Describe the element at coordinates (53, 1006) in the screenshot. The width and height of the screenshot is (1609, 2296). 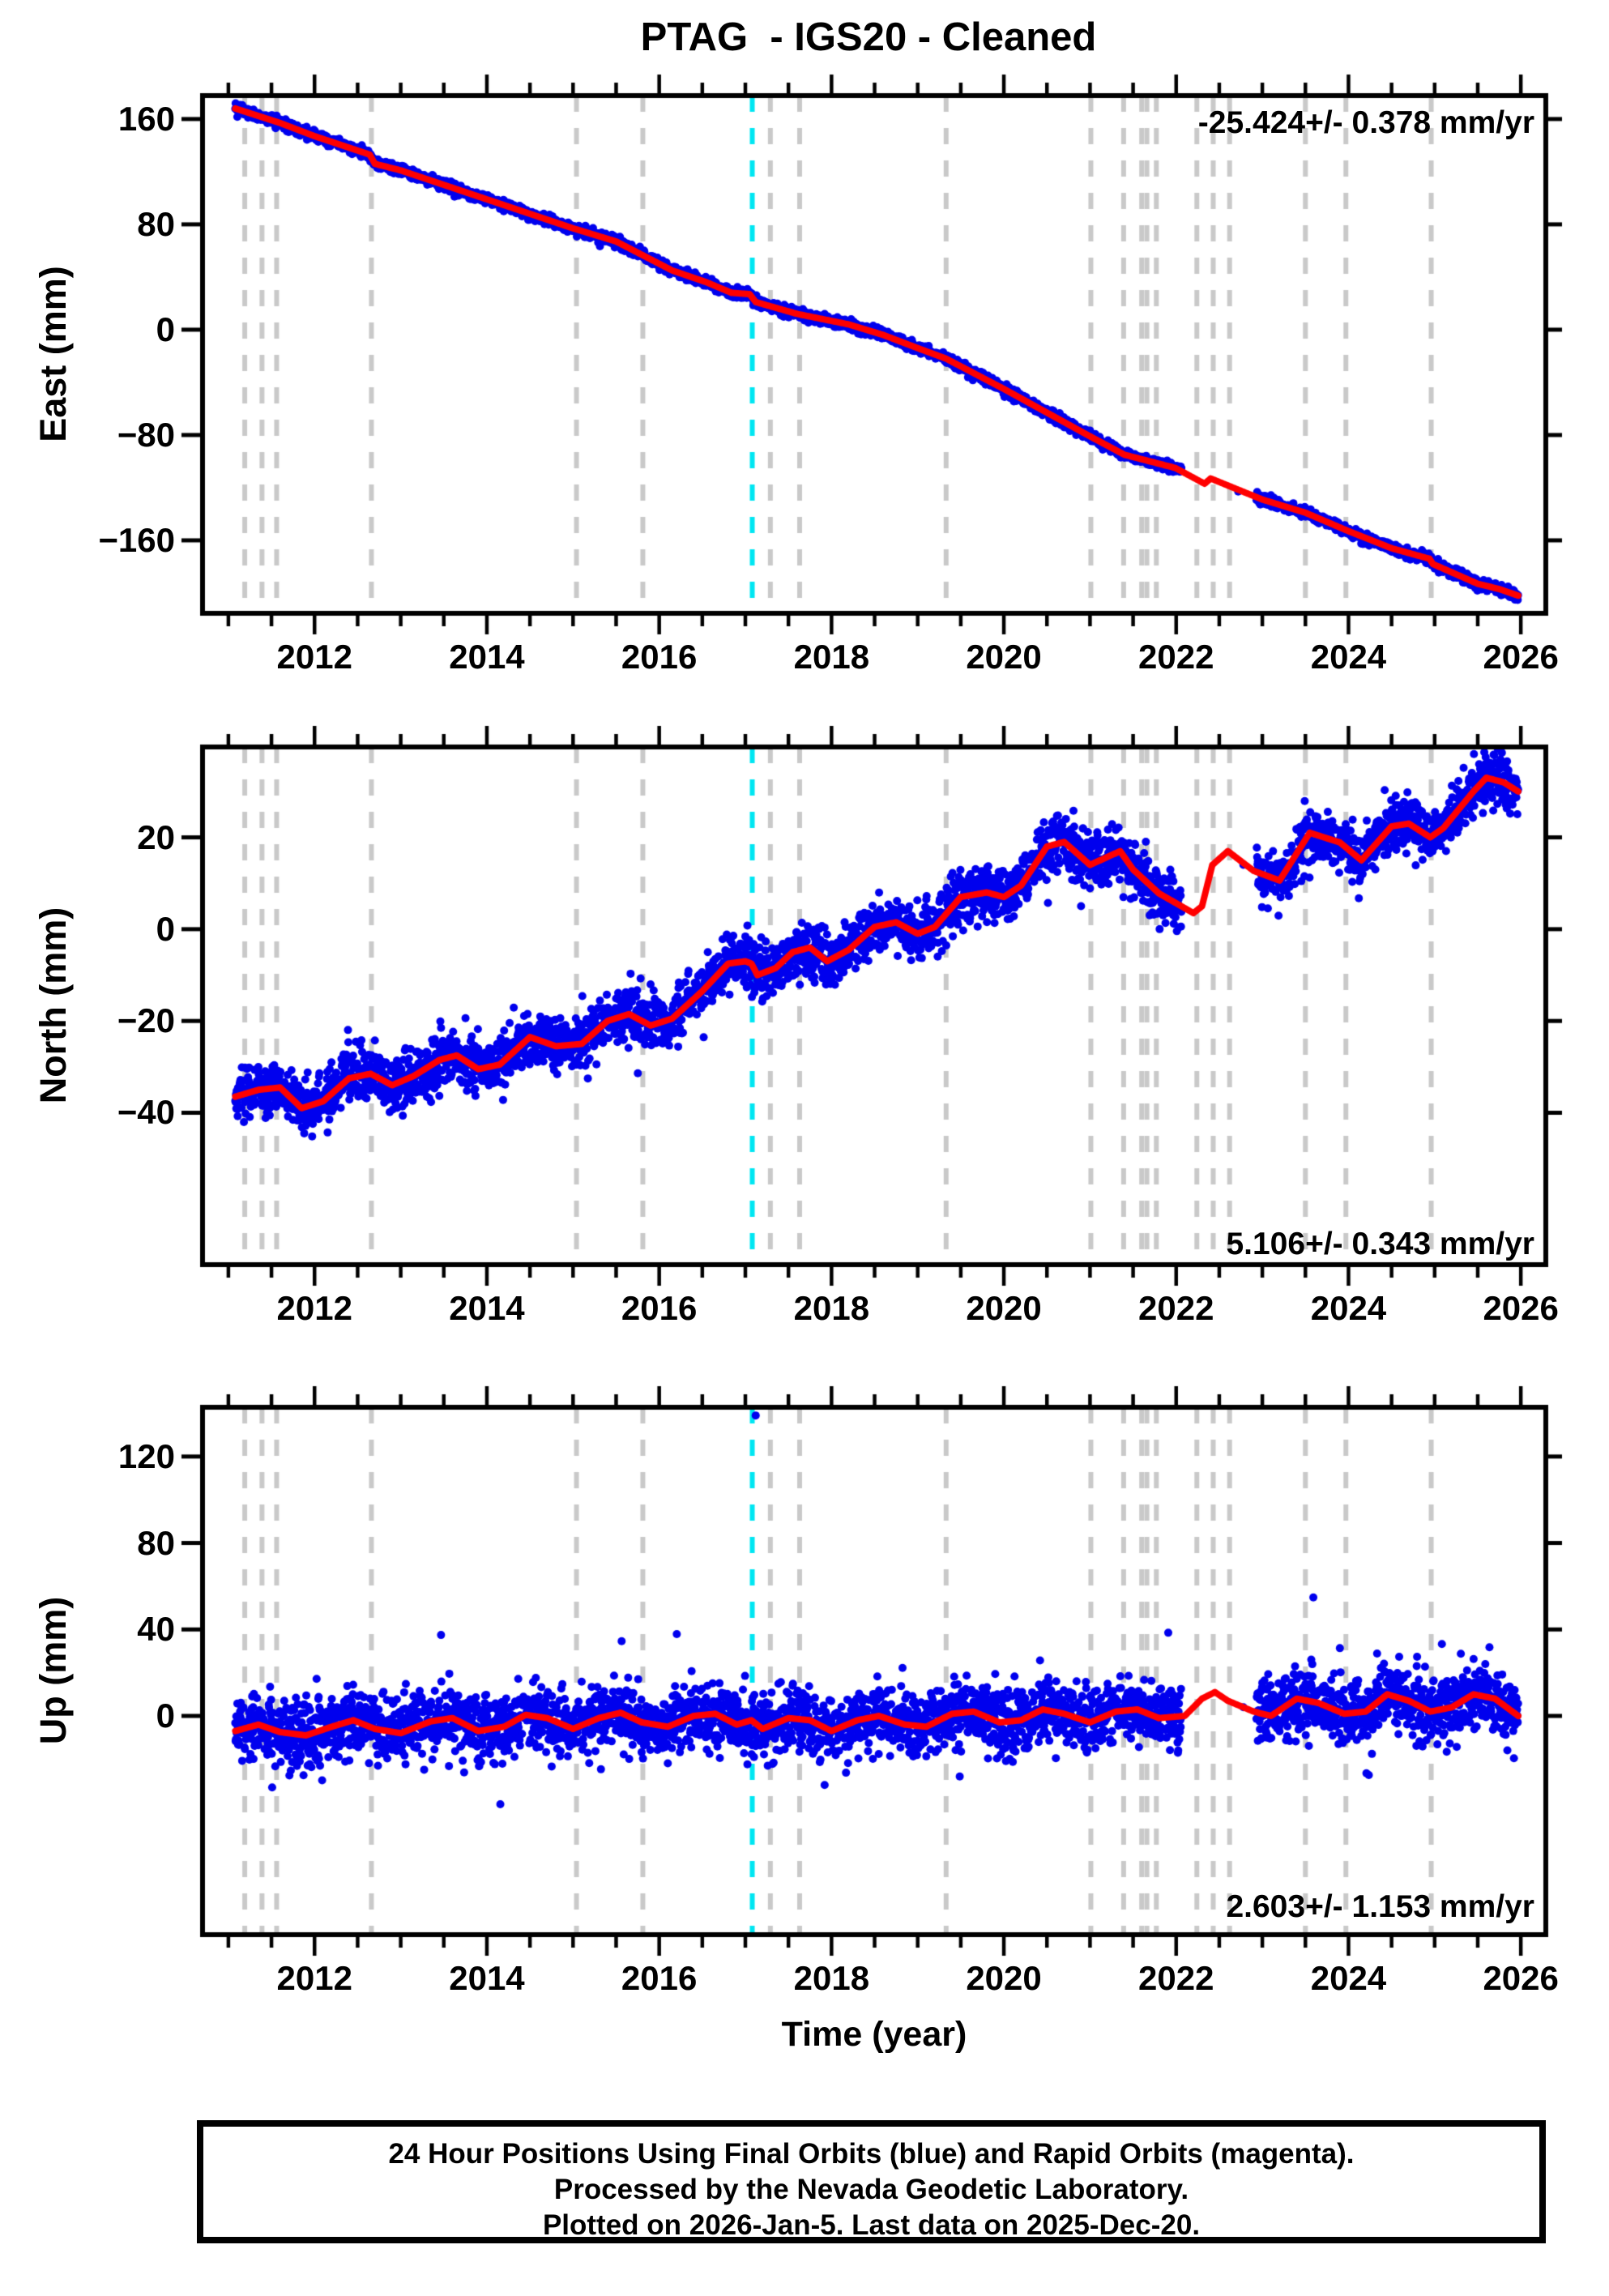
I see `north-axis-label: North (mm)` at that location.